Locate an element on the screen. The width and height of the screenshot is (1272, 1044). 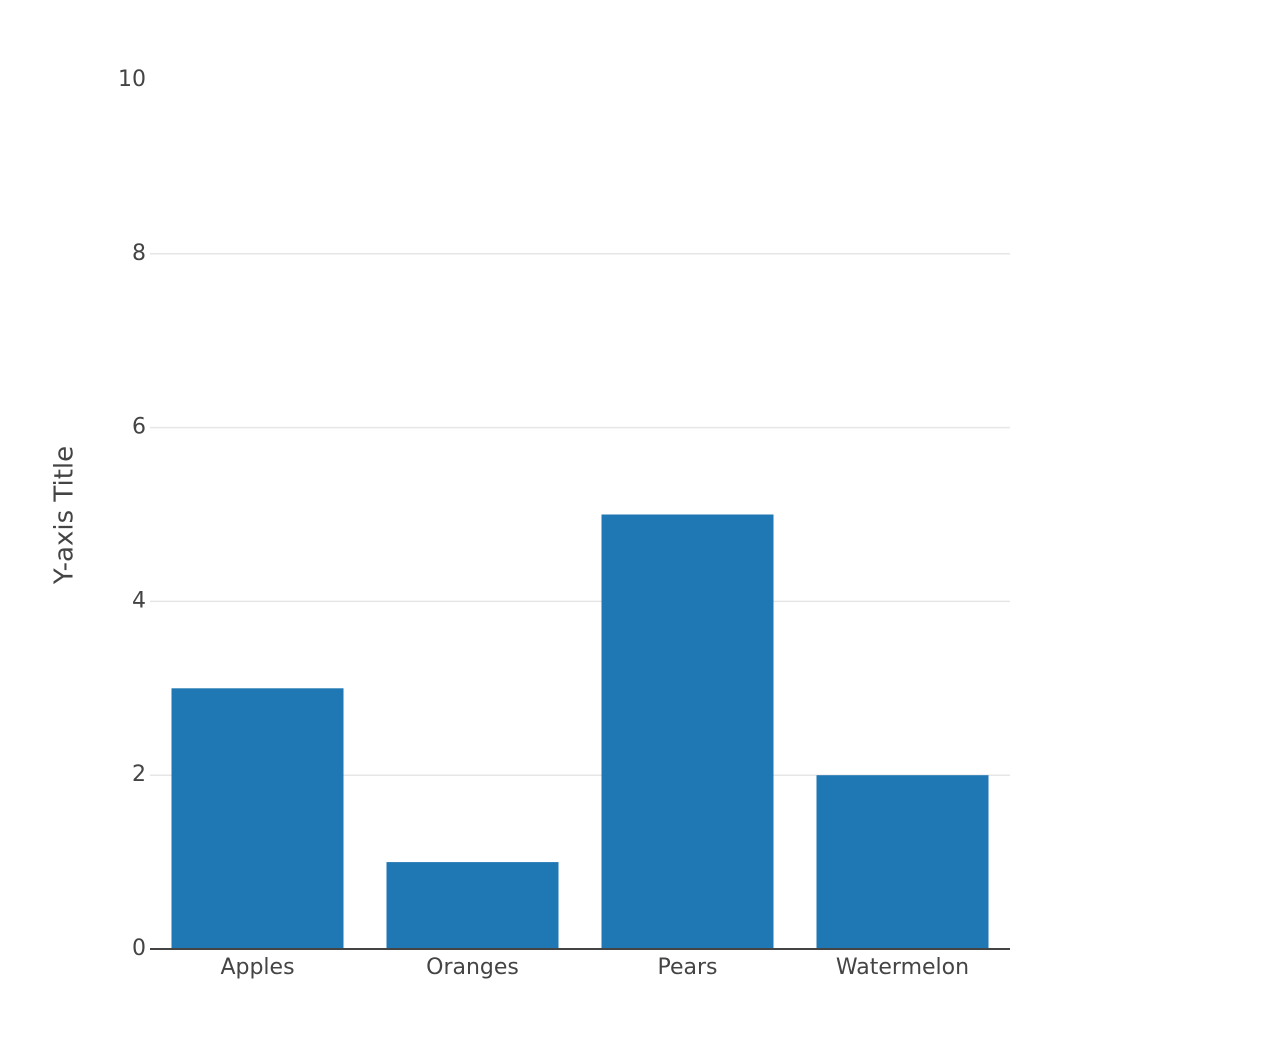
x-tick-label: Apples is located at coordinates (257, 967).